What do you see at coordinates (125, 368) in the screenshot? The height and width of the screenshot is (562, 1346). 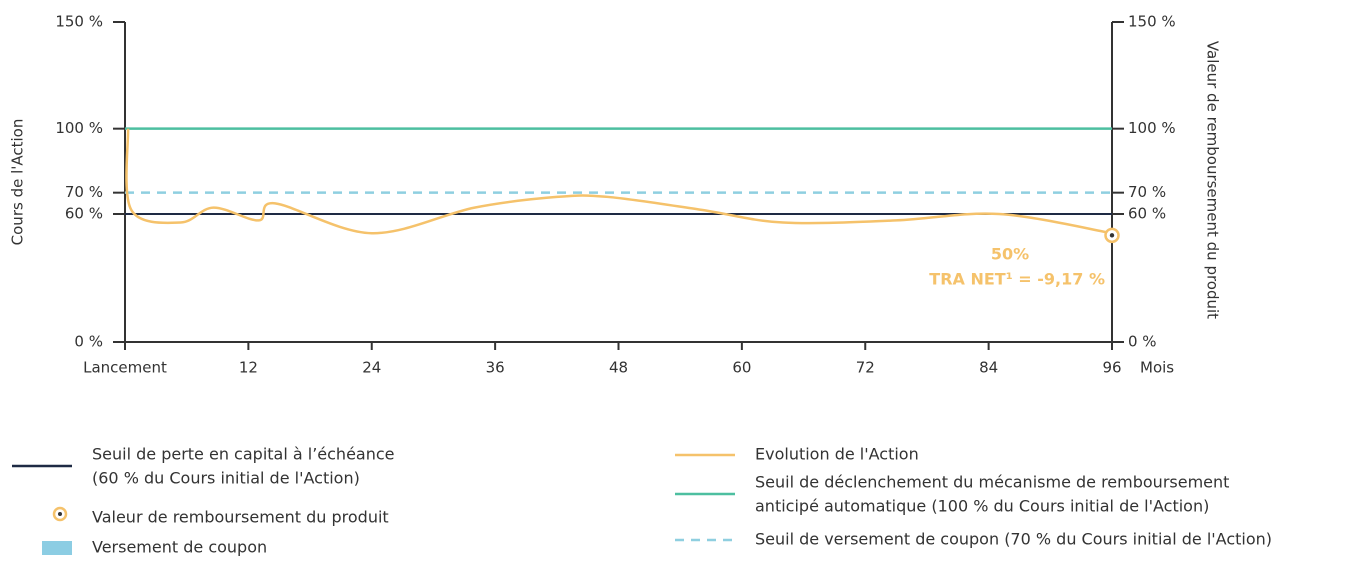 I see `x-tick-label: Lancement` at bounding box center [125, 368].